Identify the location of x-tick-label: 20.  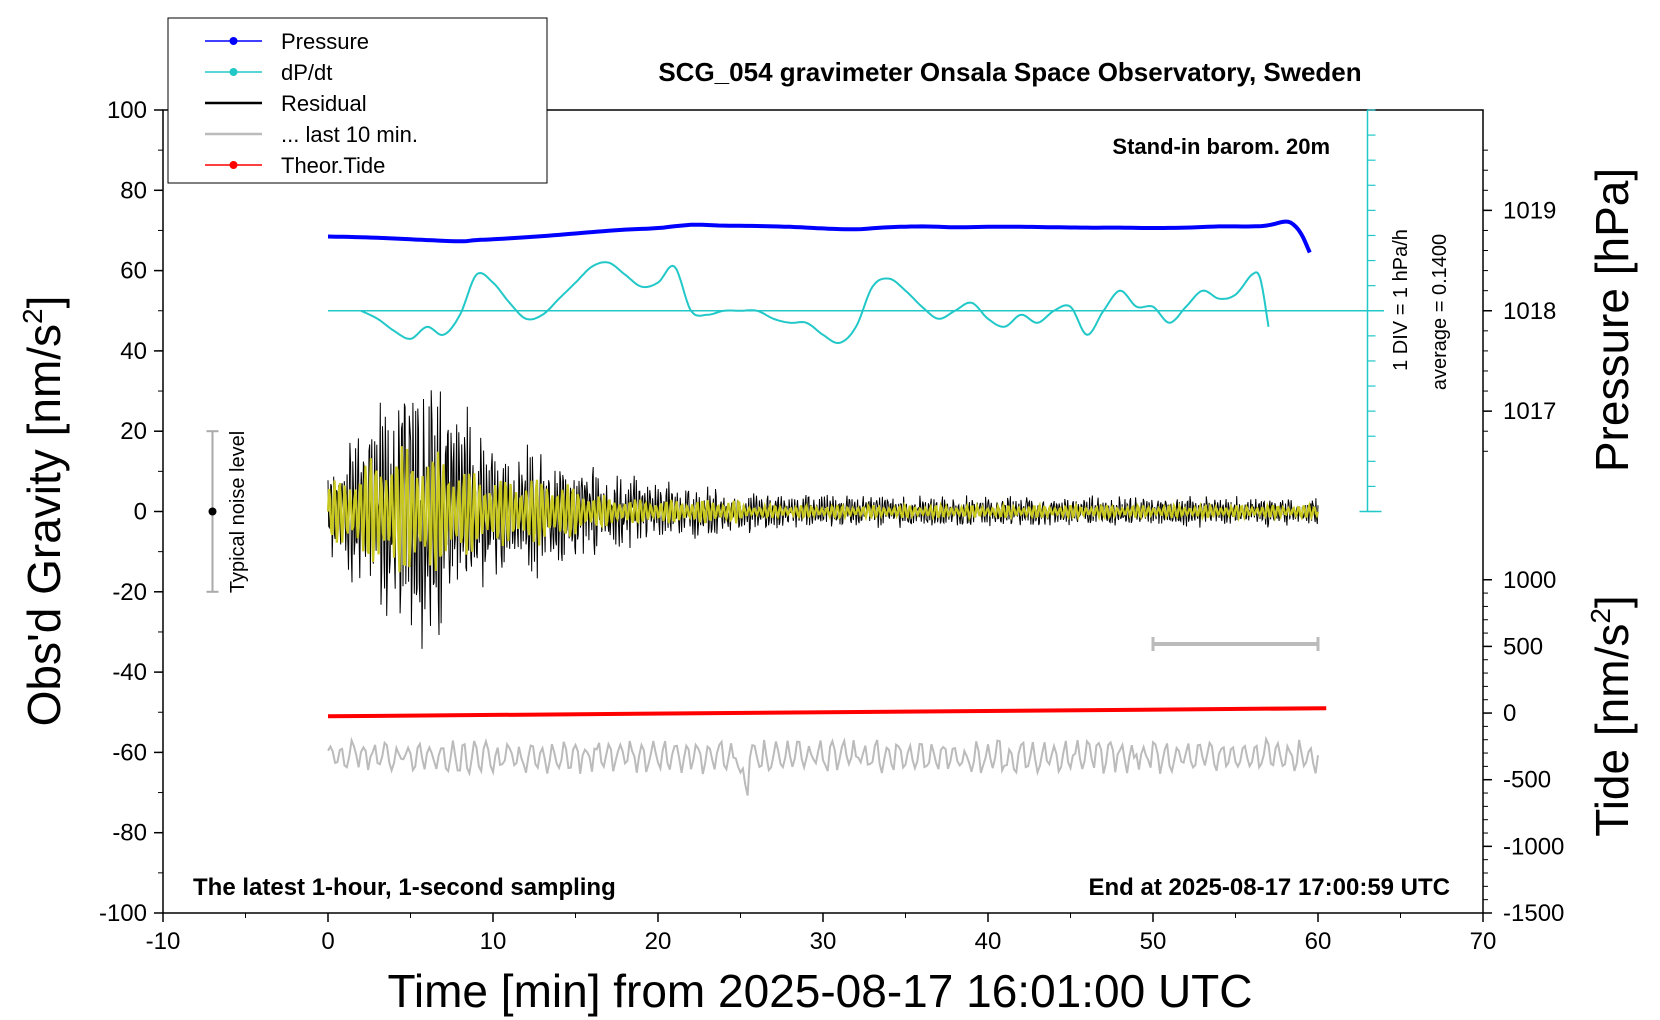
(658, 941).